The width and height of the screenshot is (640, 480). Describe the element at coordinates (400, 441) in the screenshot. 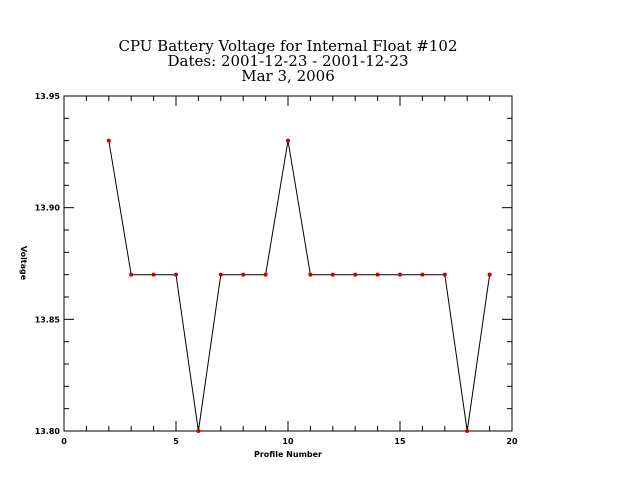

I see `x-tick-label: 15` at that location.